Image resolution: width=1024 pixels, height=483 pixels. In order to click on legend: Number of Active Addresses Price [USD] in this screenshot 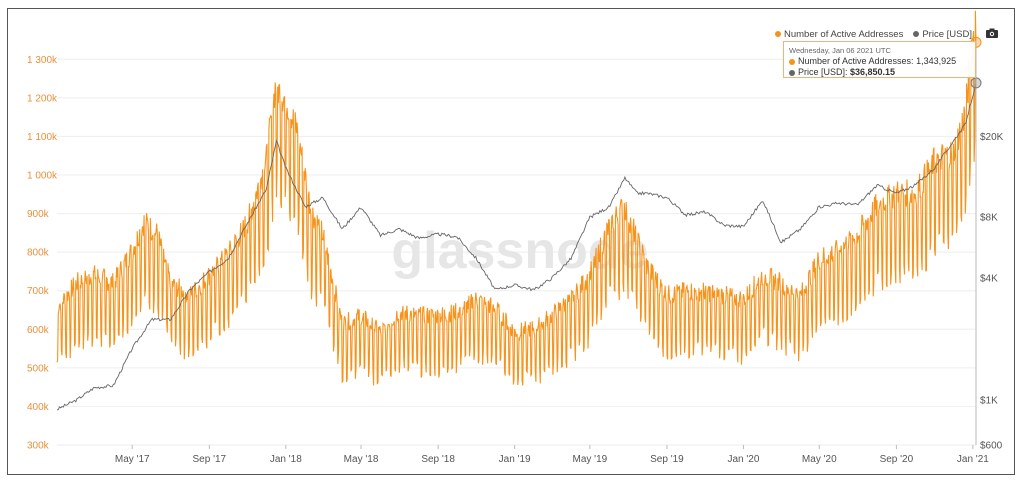, I will do `click(873, 34)`.